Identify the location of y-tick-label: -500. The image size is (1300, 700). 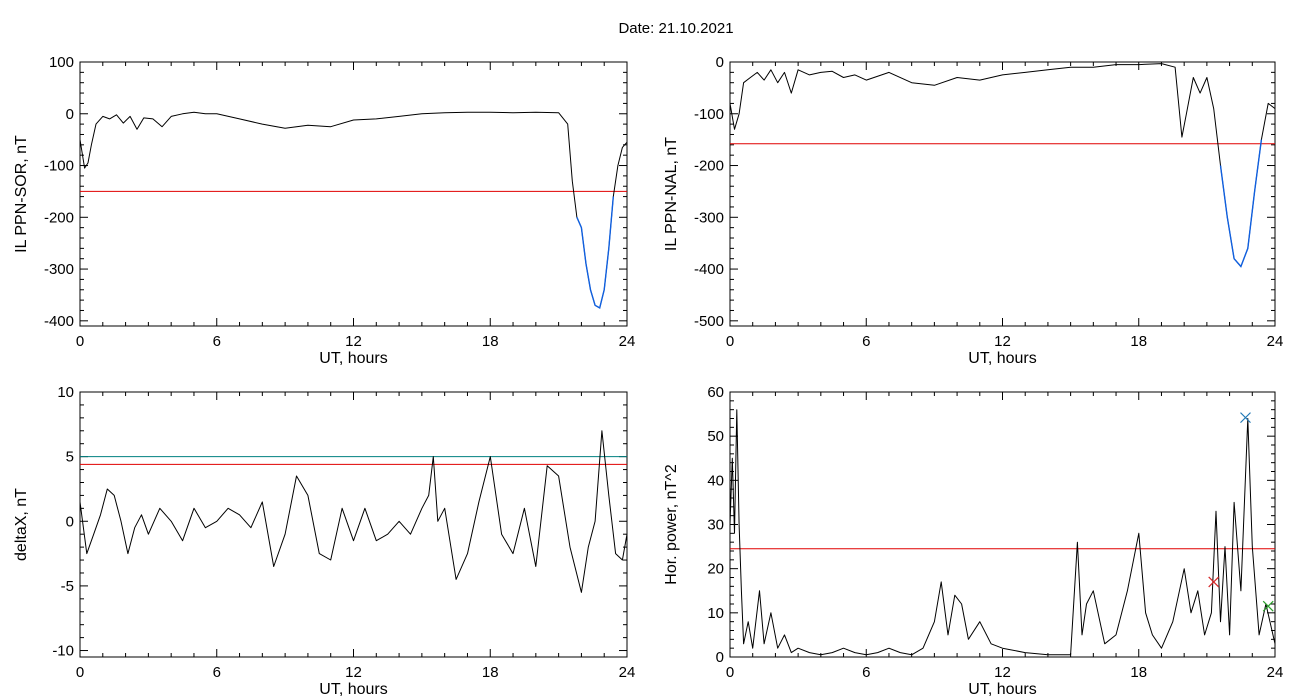
(709, 321).